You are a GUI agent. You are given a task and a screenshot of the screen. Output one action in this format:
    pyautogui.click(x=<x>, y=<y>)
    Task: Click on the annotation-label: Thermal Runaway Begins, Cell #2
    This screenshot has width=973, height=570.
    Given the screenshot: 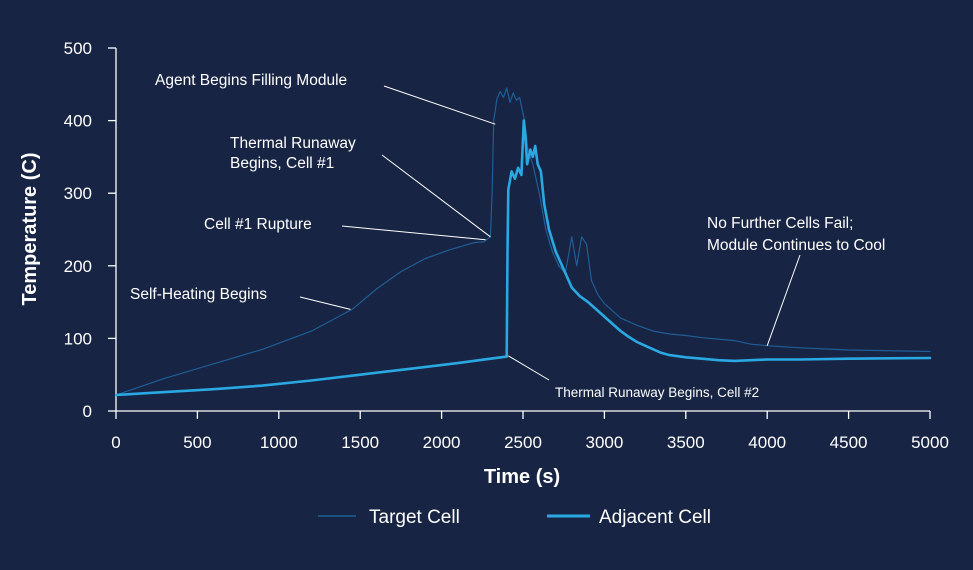 What is the action you would take?
    pyautogui.click(x=657, y=392)
    